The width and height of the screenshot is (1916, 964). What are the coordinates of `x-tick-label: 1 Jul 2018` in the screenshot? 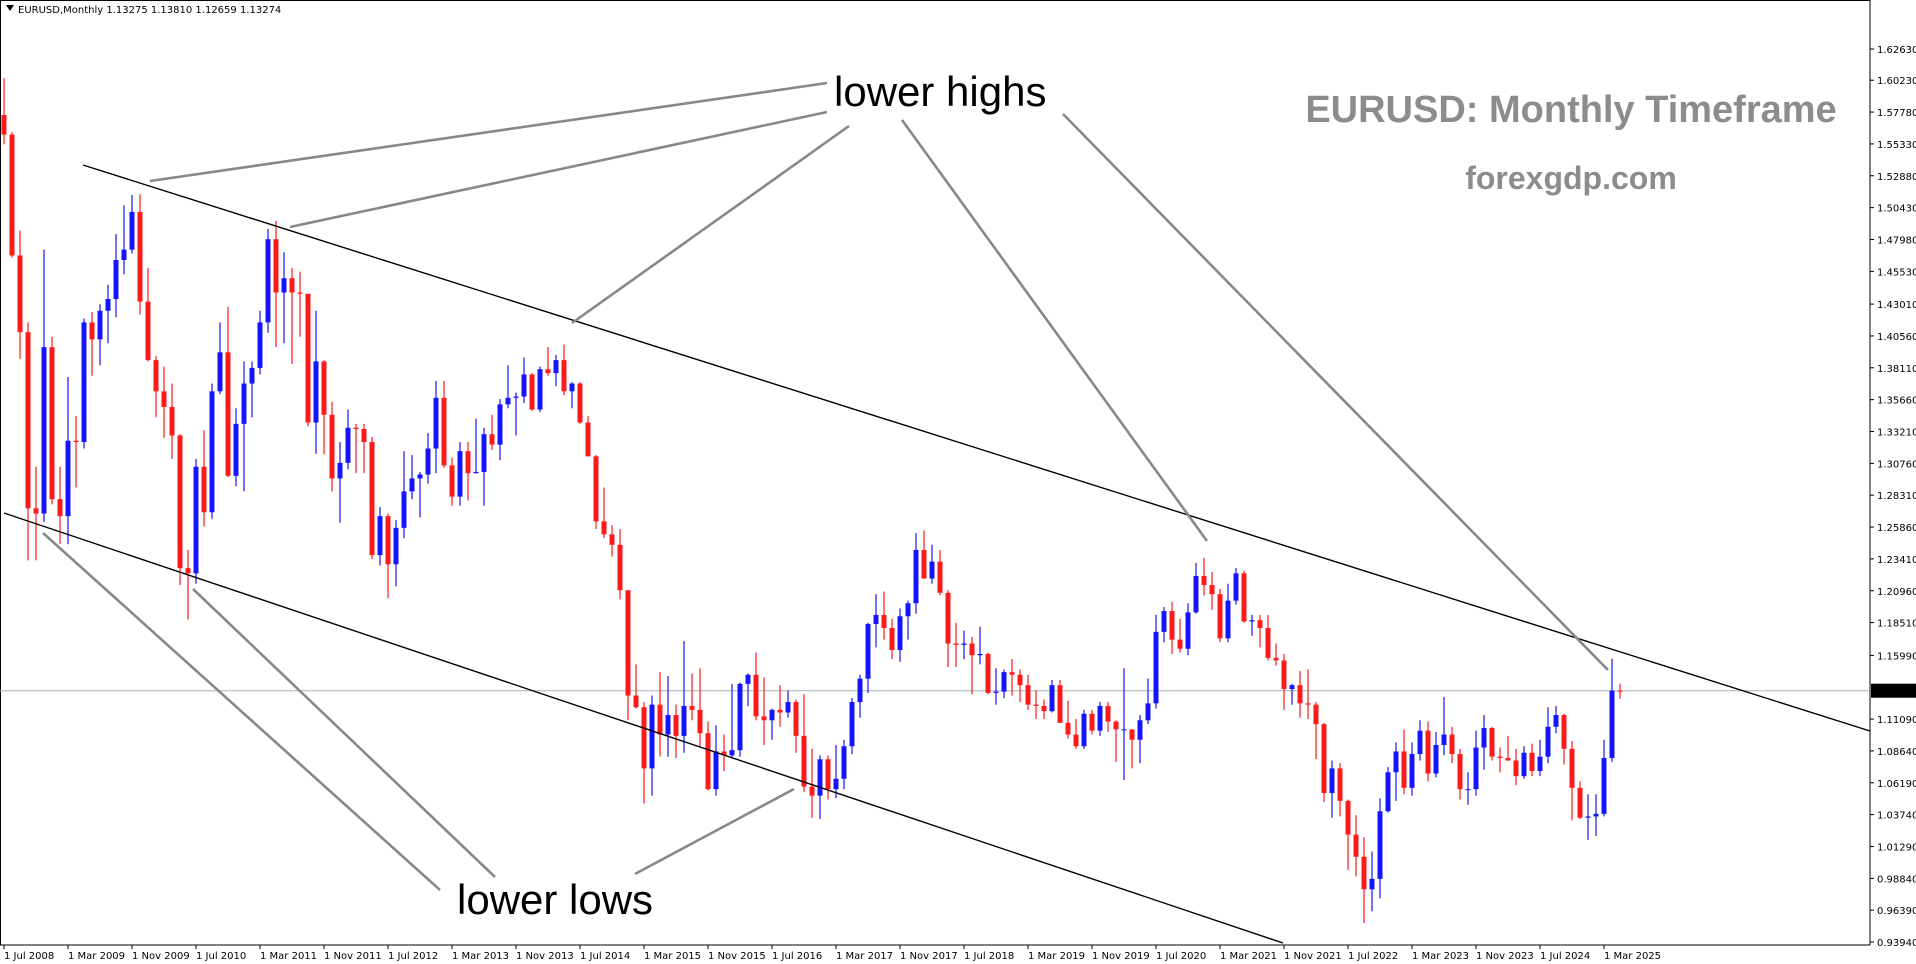 It's located at (989, 956).